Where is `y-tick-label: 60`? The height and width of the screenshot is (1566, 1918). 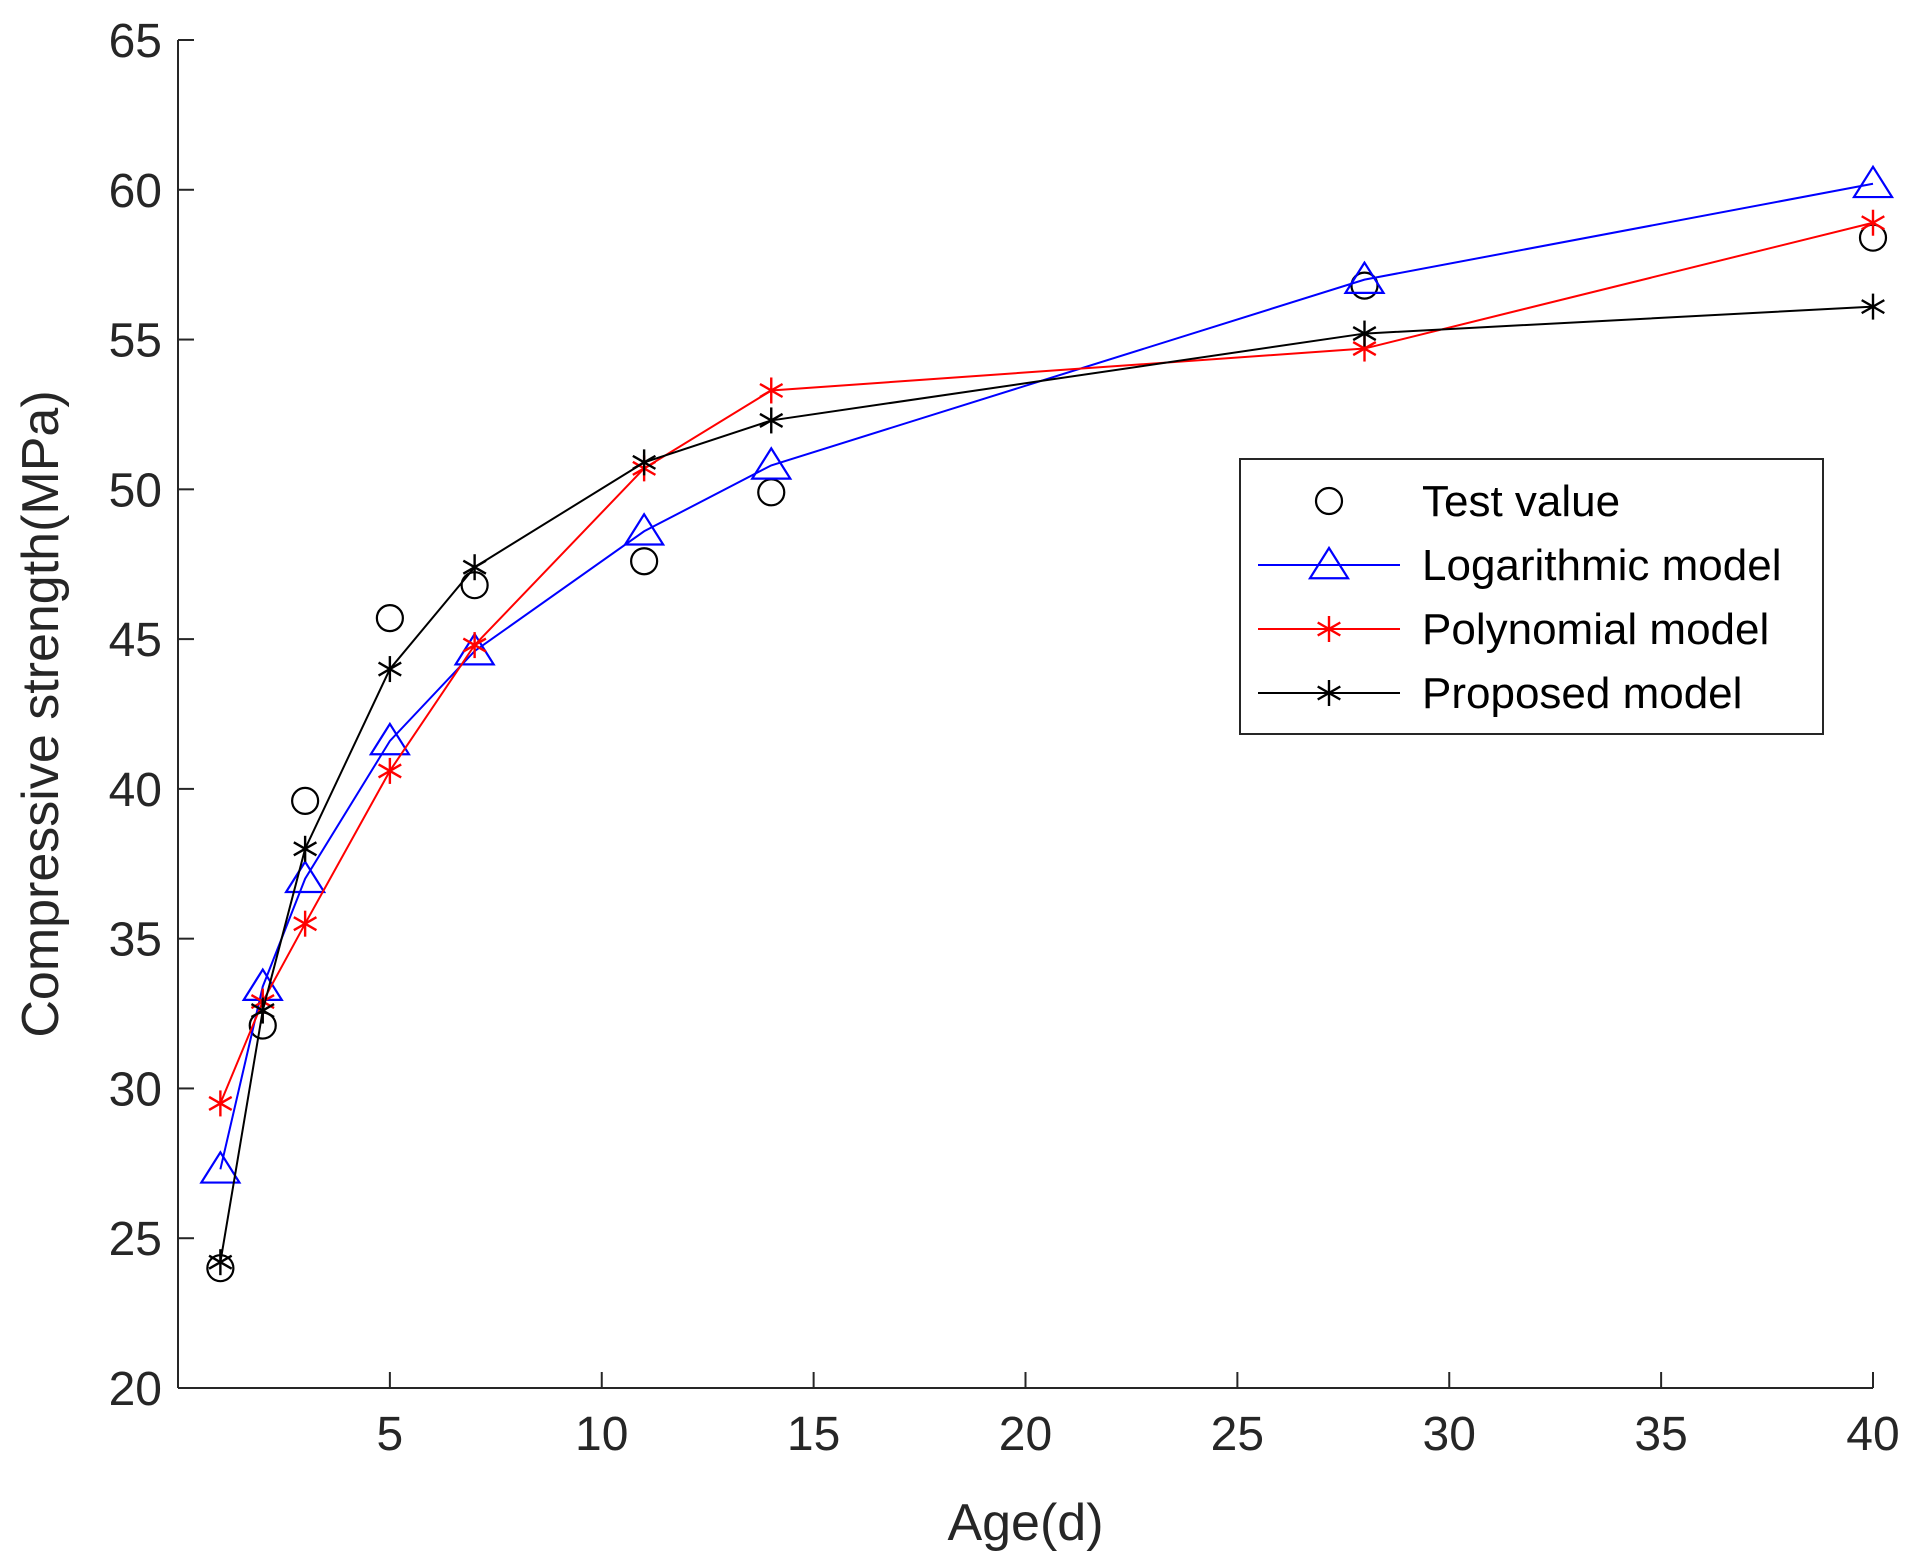
y-tick-label: 60 is located at coordinates (135, 191).